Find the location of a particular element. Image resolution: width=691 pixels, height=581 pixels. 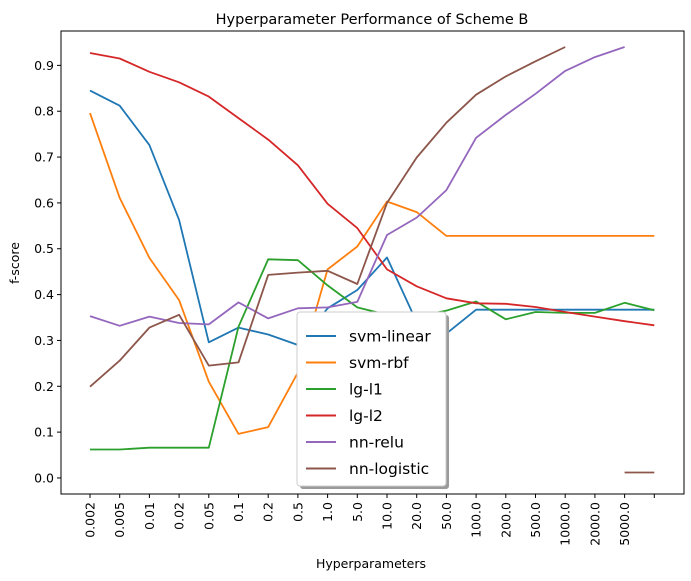

legend-label-svm-linear: svm-linear is located at coordinates (390, 337).